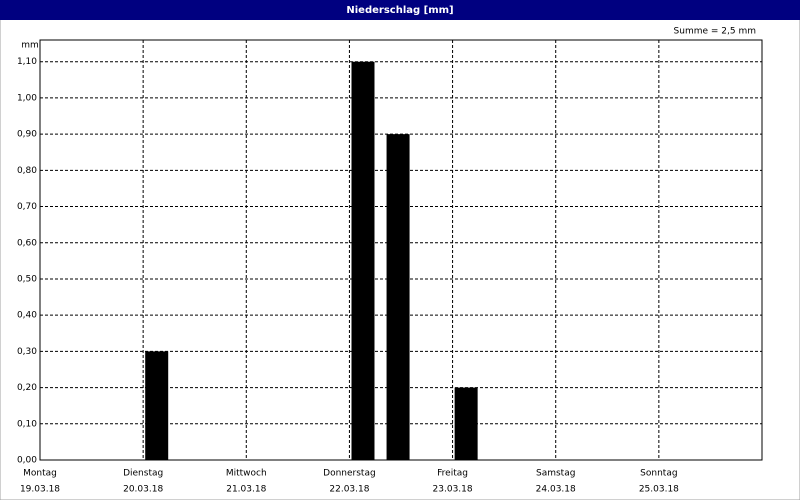 The image size is (800, 500). Describe the element at coordinates (715, 32) in the screenshot. I see `annotation: Summe = 2,5 mm` at that location.